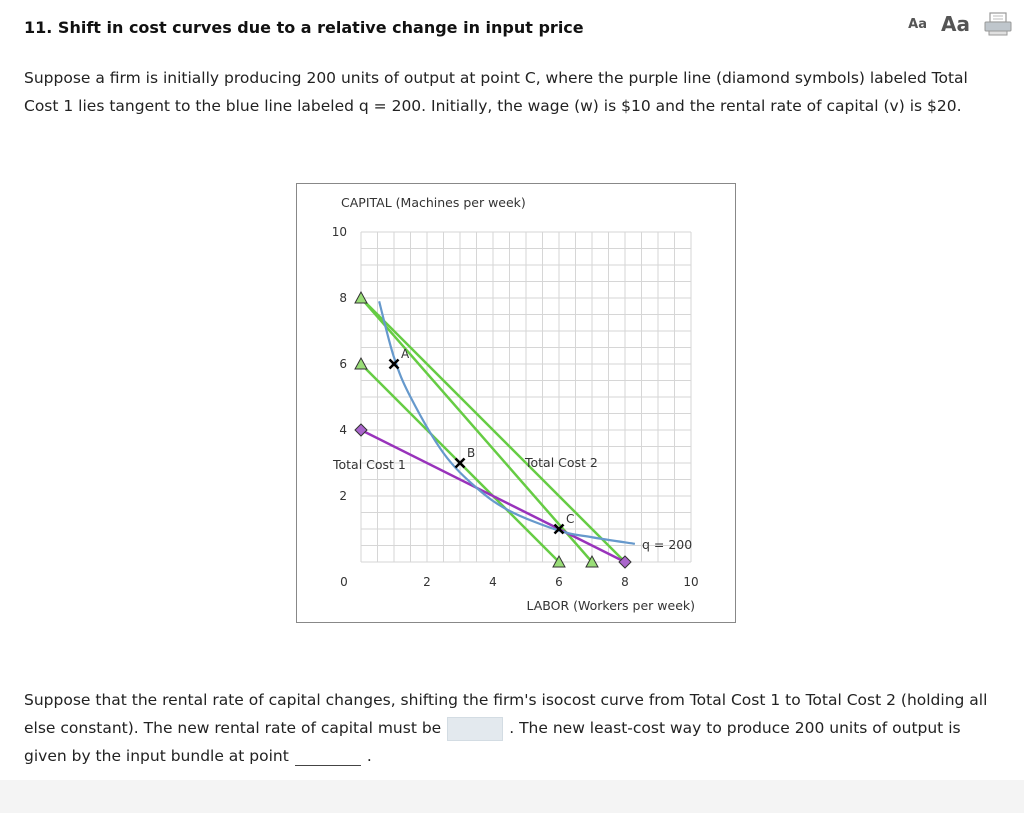  What do you see at coordinates (343, 298) in the screenshot?
I see `y-tick-label: 8` at bounding box center [343, 298].